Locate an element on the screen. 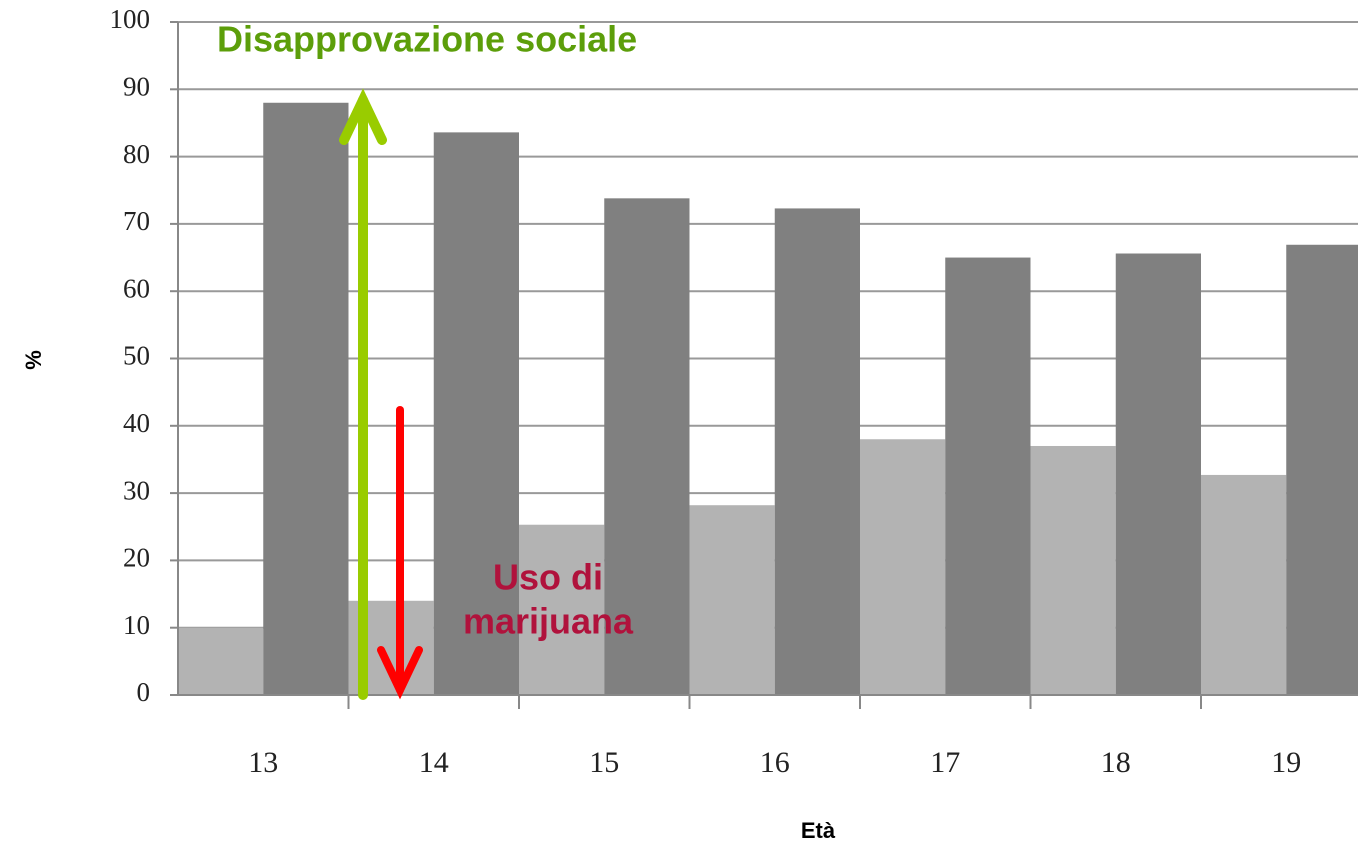  y-axis-title: % is located at coordinates (33, 360).